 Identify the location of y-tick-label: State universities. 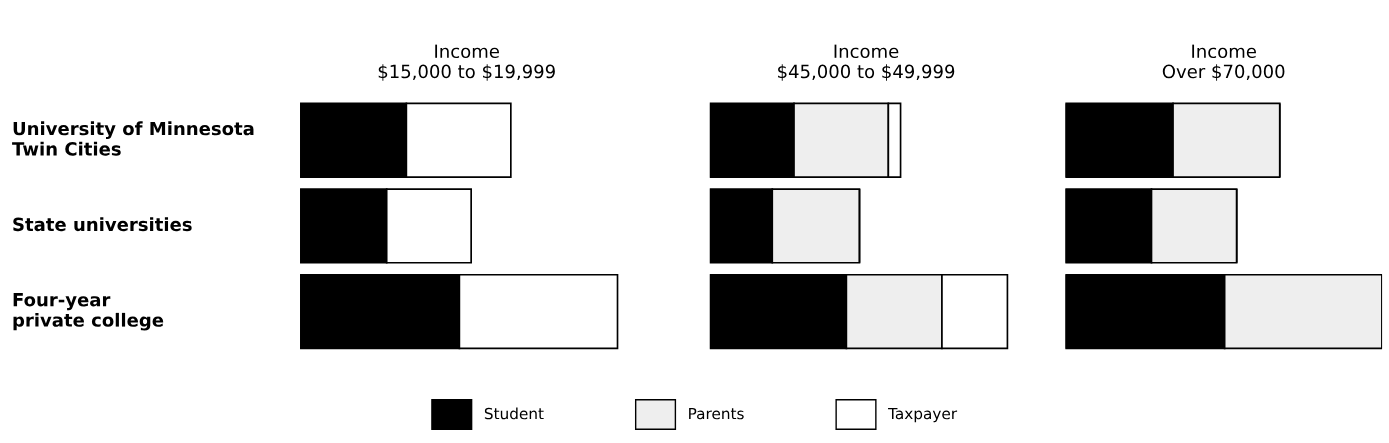
(102, 224).